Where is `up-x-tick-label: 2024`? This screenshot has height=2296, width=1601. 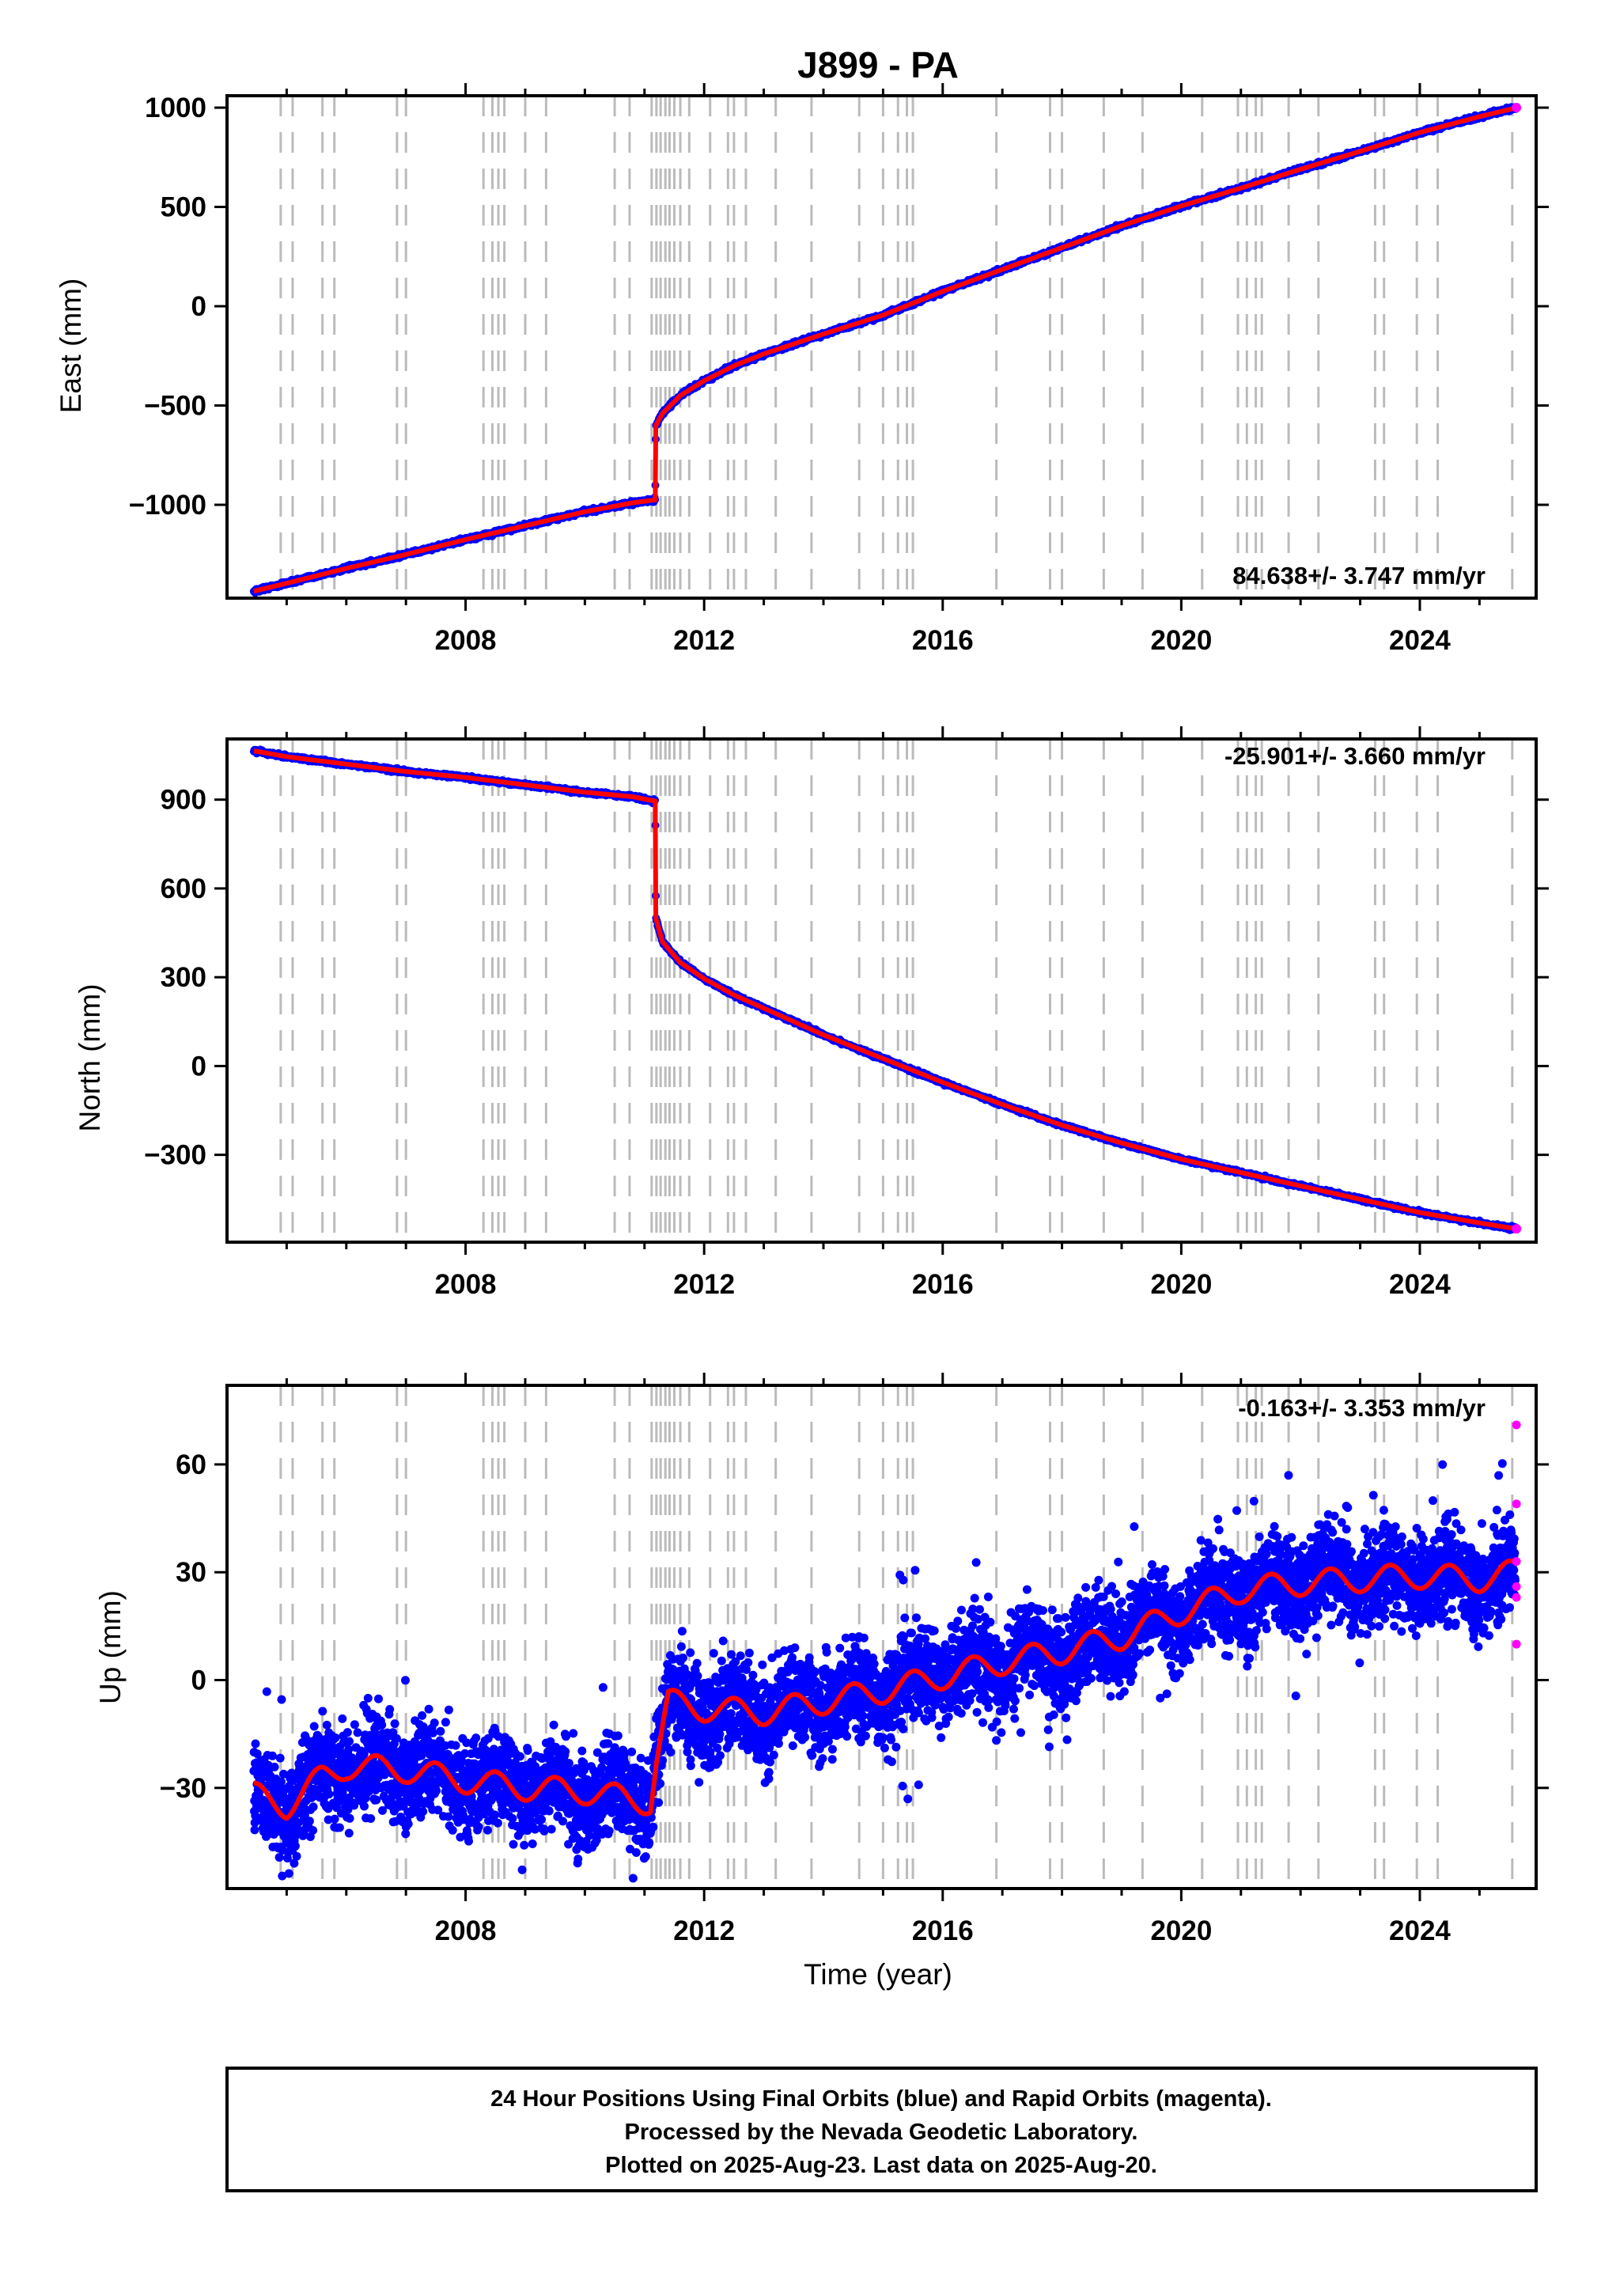
up-x-tick-label: 2024 is located at coordinates (1420, 1930).